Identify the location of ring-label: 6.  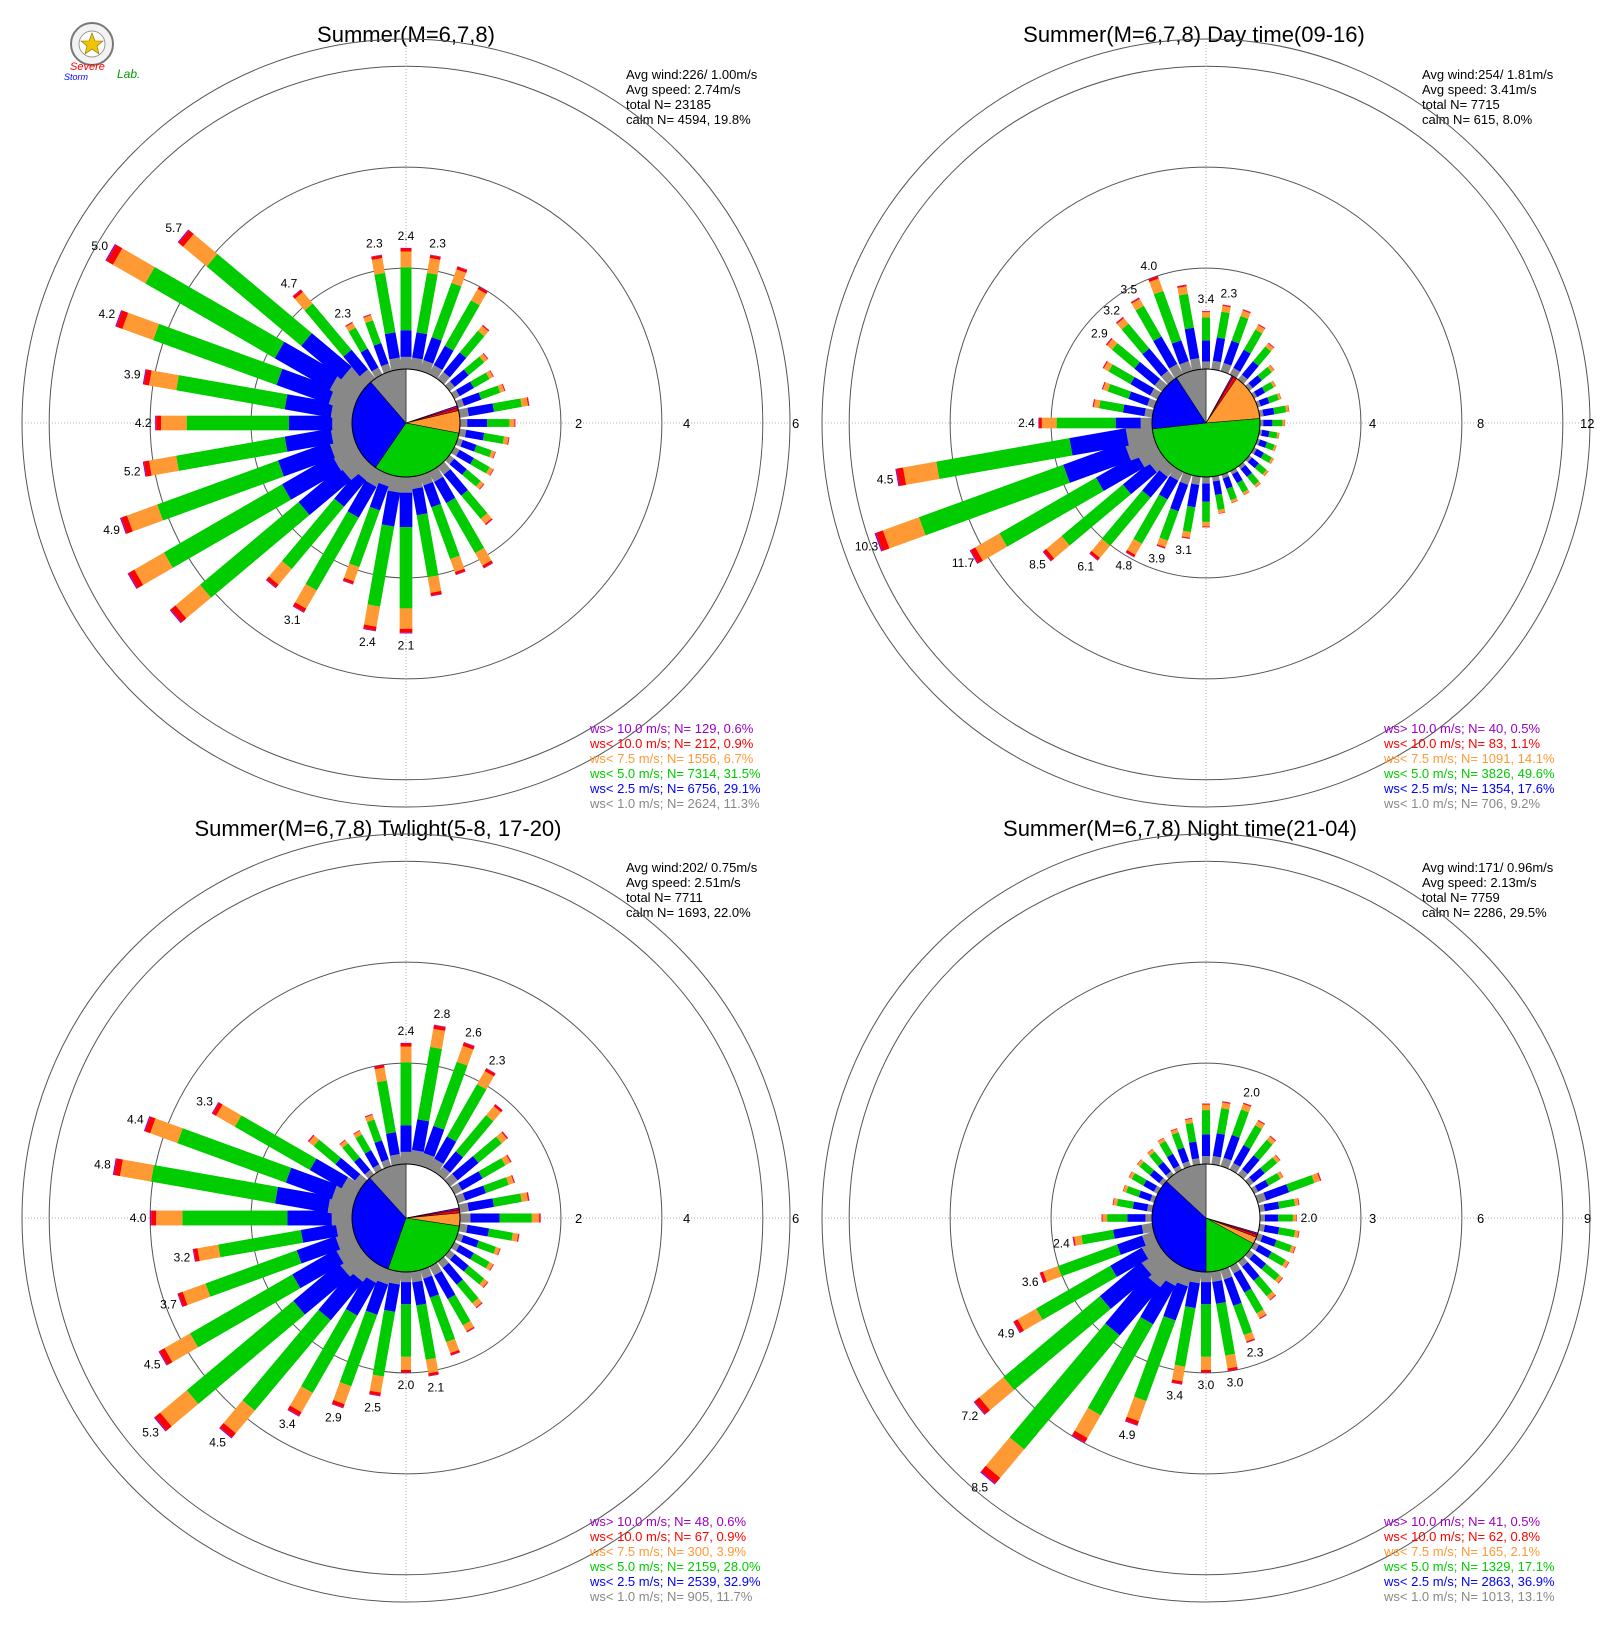
(795, 423).